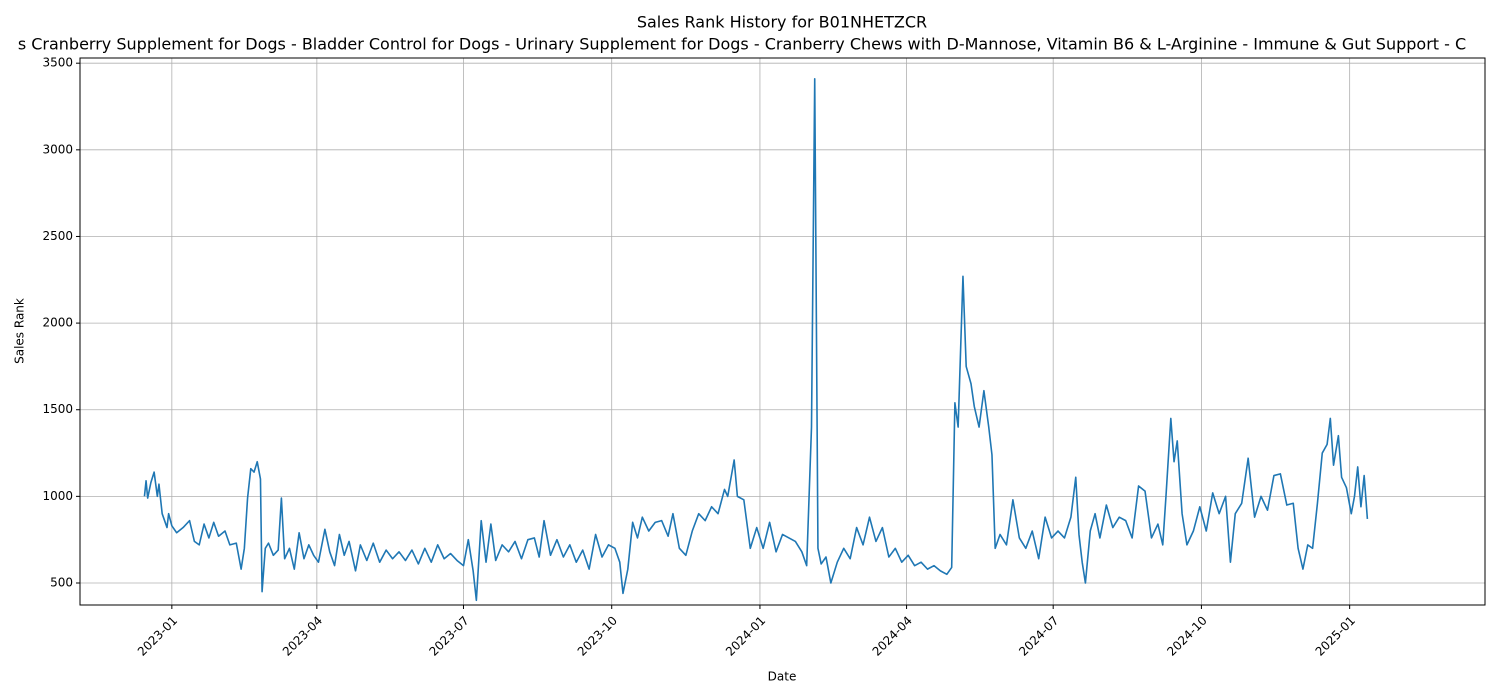 The height and width of the screenshot is (700, 1500). What do you see at coordinates (302, 635) in the screenshot?
I see `x-tick-label: 2023-04` at bounding box center [302, 635].